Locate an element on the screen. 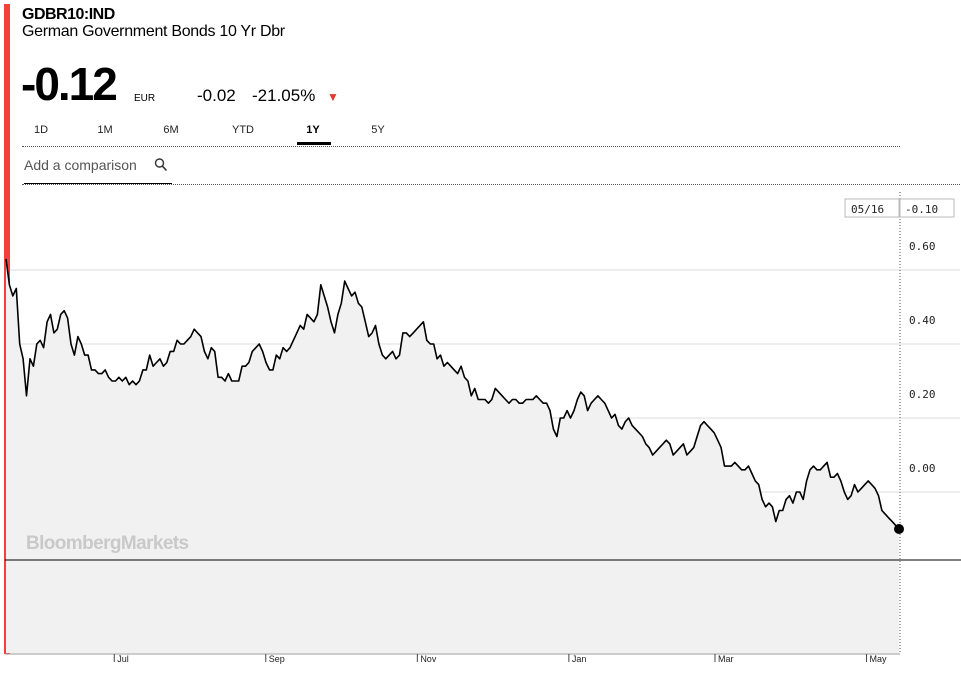  tab-1d: 1D is located at coordinates (41, 130).